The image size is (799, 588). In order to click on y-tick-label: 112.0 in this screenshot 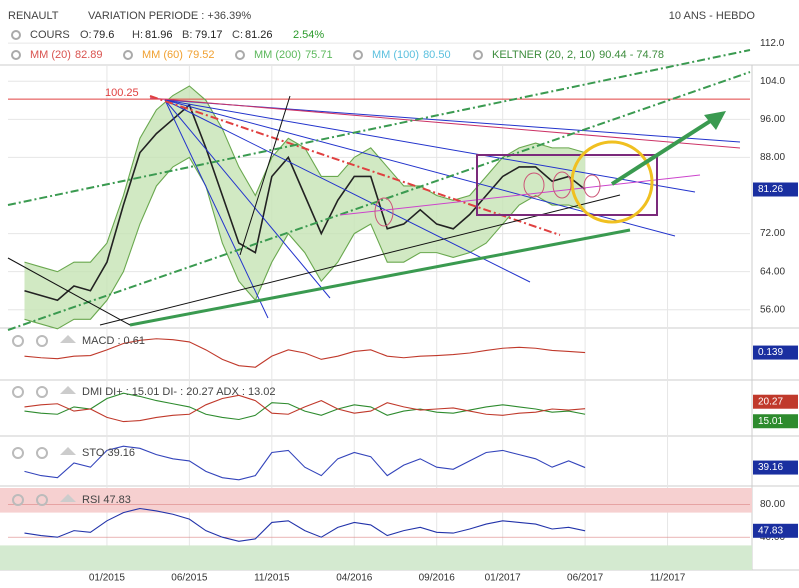, I will do `click(772, 43)`.